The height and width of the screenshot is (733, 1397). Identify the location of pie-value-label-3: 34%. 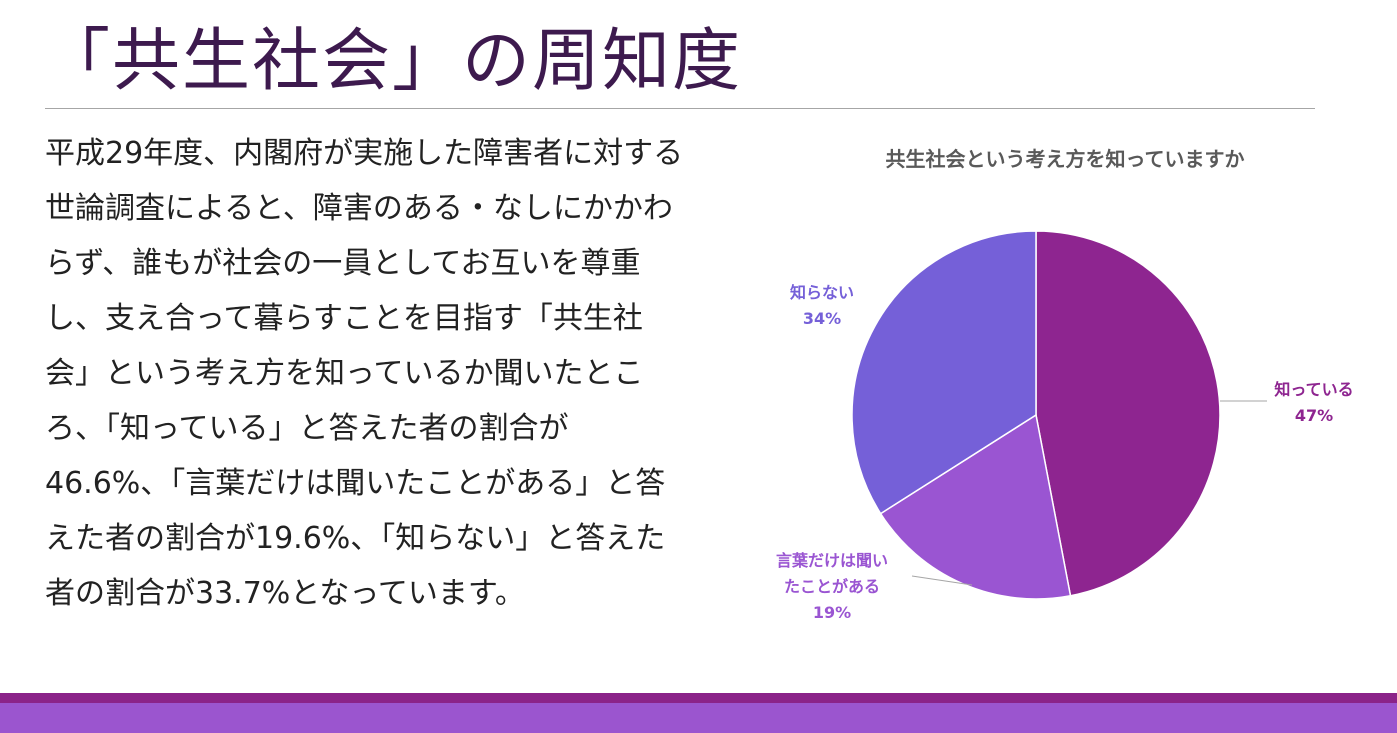
(822, 318).